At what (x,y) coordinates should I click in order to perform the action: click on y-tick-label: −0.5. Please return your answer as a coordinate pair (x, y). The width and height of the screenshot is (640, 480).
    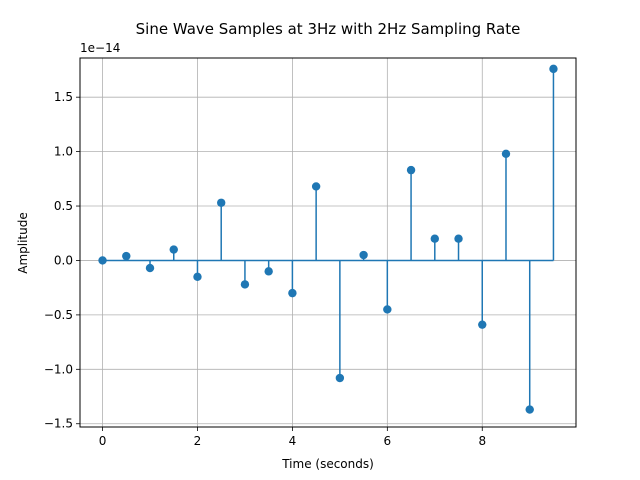
    Looking at the image, I should click on (58, 315).